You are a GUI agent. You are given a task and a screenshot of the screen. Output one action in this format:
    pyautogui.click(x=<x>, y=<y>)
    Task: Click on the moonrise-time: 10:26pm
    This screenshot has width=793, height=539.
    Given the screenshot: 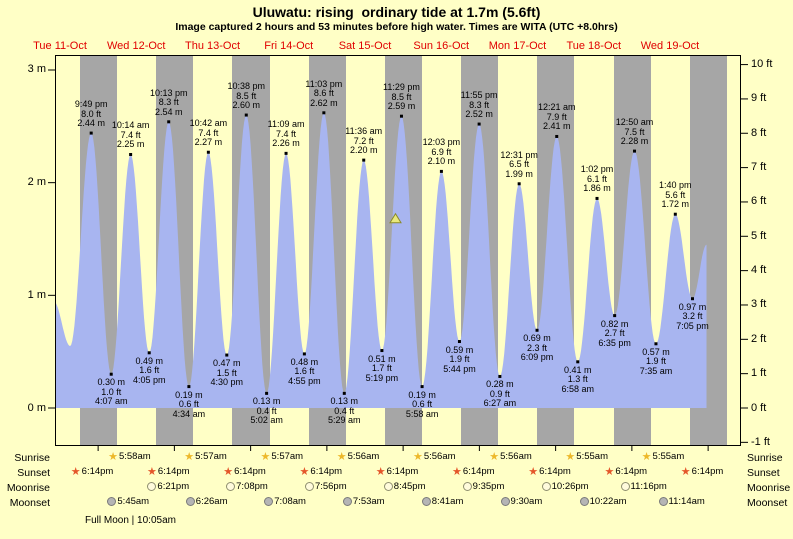 What is the action you would take?
    pyautogui.click(x=570, y=486)
    